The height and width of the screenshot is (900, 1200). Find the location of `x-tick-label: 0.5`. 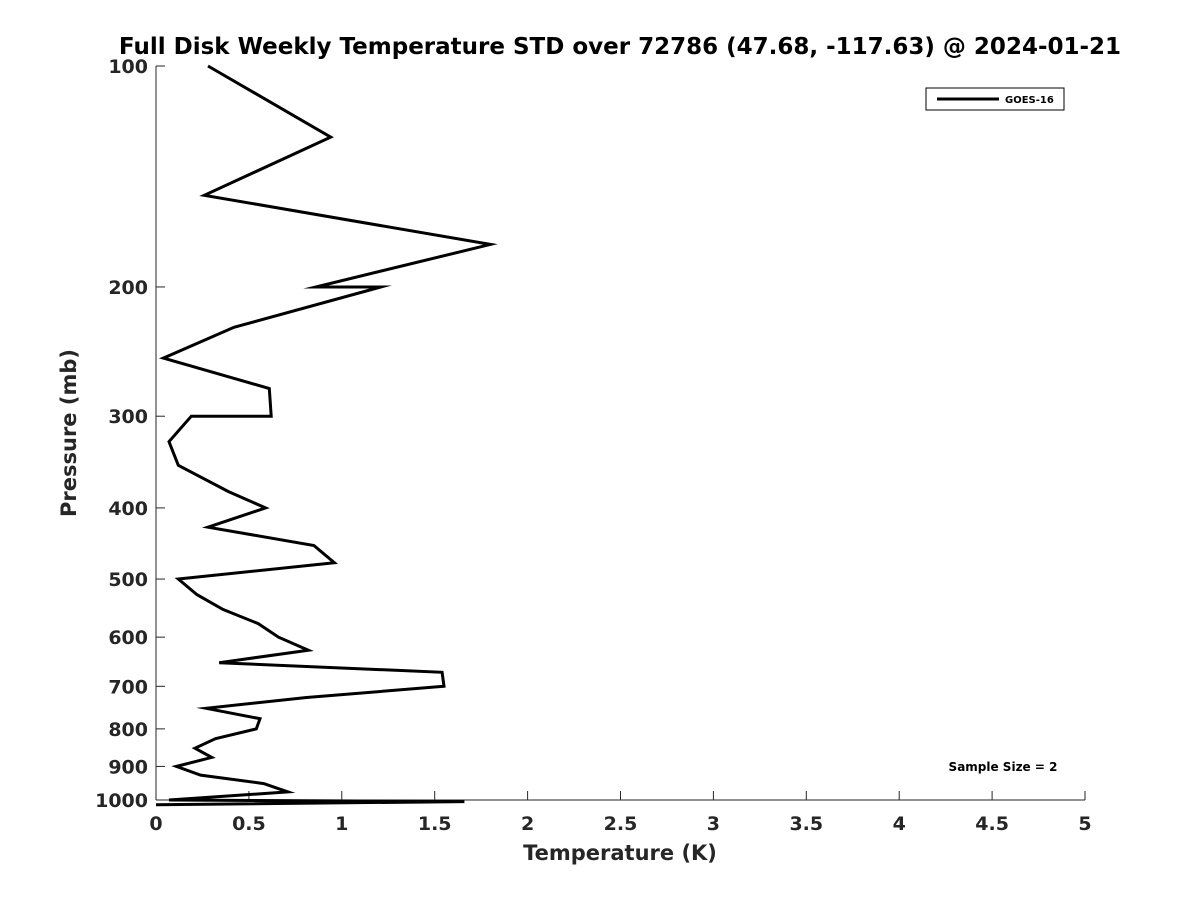

x-tick-label: 0.5 is located at coordinates (249, 824).